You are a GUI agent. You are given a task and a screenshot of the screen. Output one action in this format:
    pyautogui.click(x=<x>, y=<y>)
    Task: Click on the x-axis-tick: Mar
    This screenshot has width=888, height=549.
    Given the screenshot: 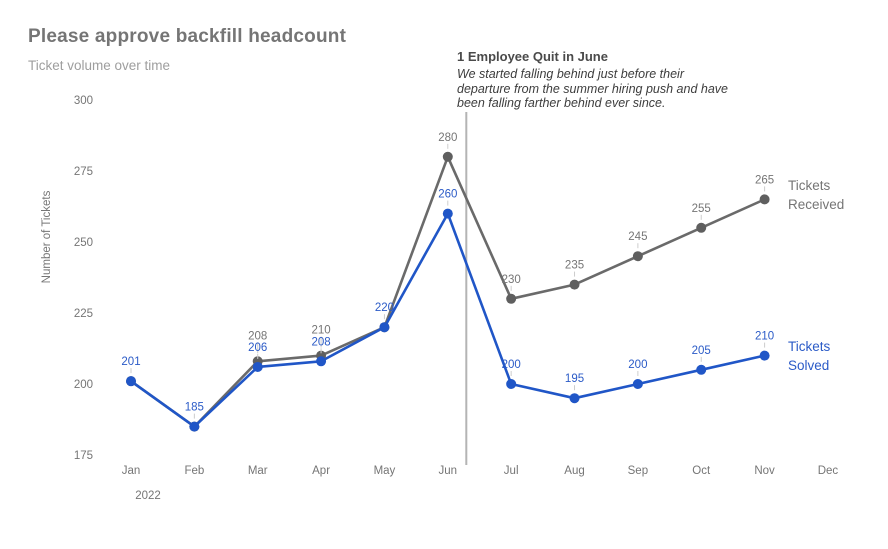 What is the action you would take?
    pyautogui.click(x=258, y=471)
    